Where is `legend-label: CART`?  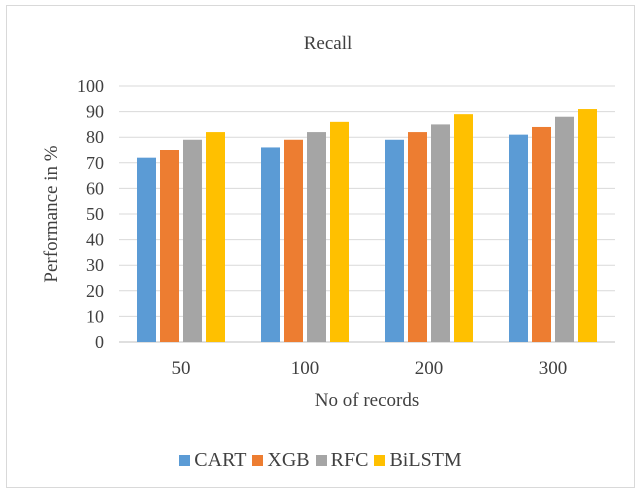 legend-label: CART is located at coordinates (220, 460).